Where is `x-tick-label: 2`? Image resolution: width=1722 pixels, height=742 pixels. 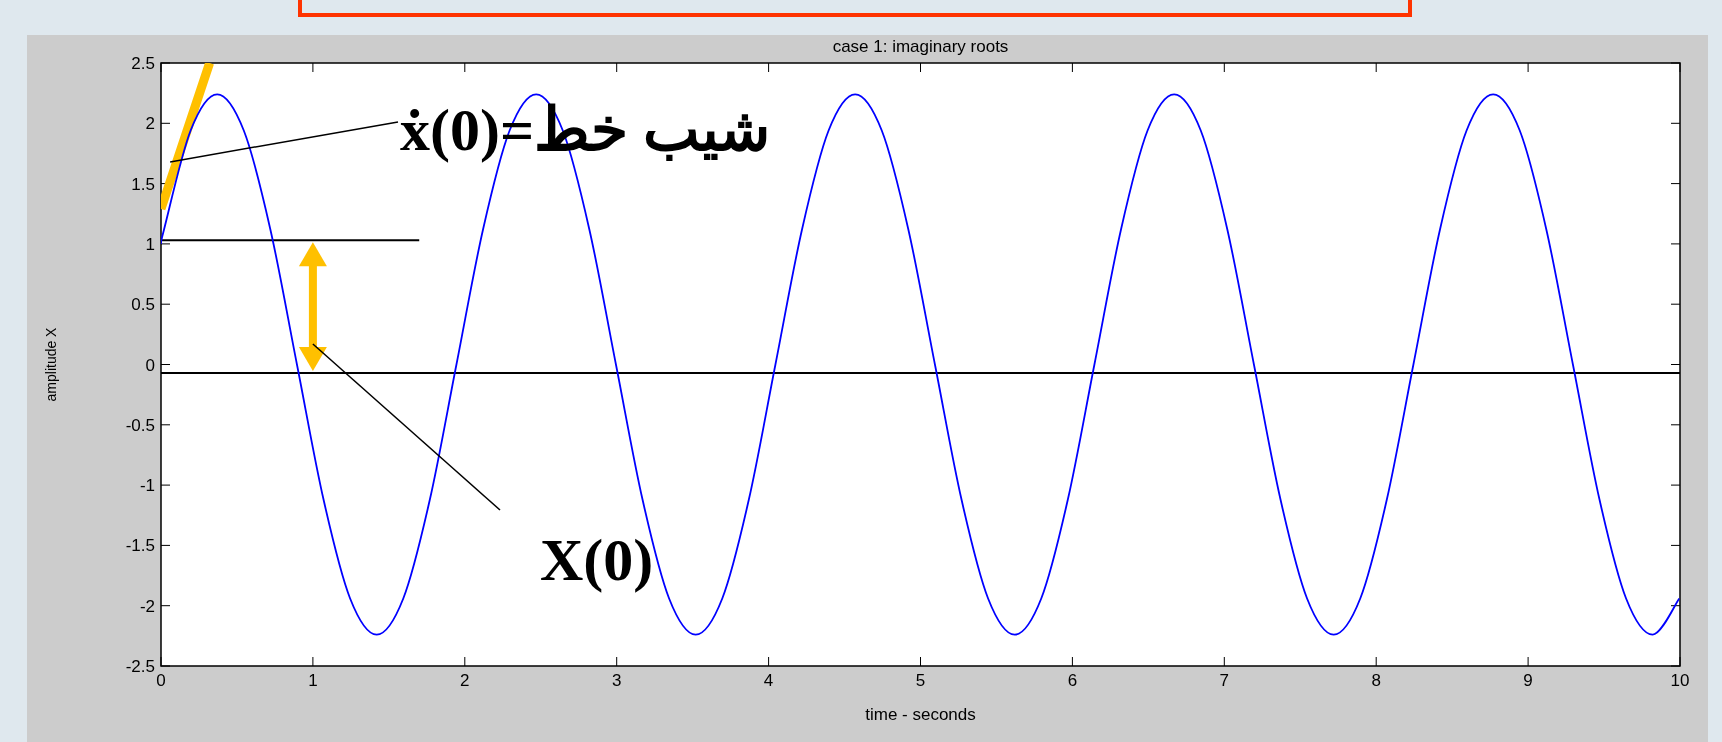 x-tick-label: 2 is located at coordinates (465, 680).